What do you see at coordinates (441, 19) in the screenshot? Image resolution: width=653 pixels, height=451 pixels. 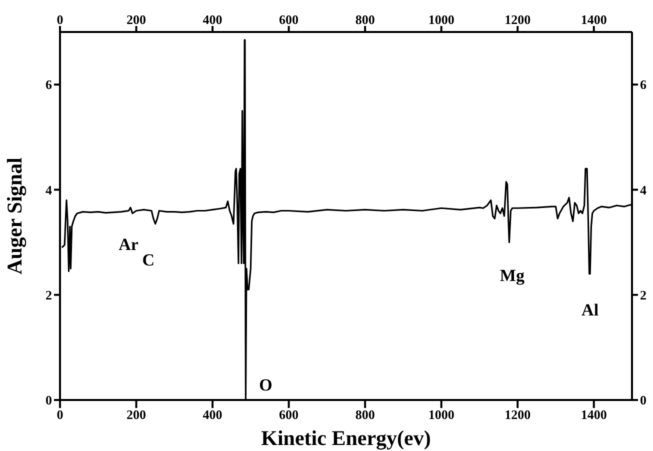 I see `x-tick-label: 1000` at bounding box center [441, 19].